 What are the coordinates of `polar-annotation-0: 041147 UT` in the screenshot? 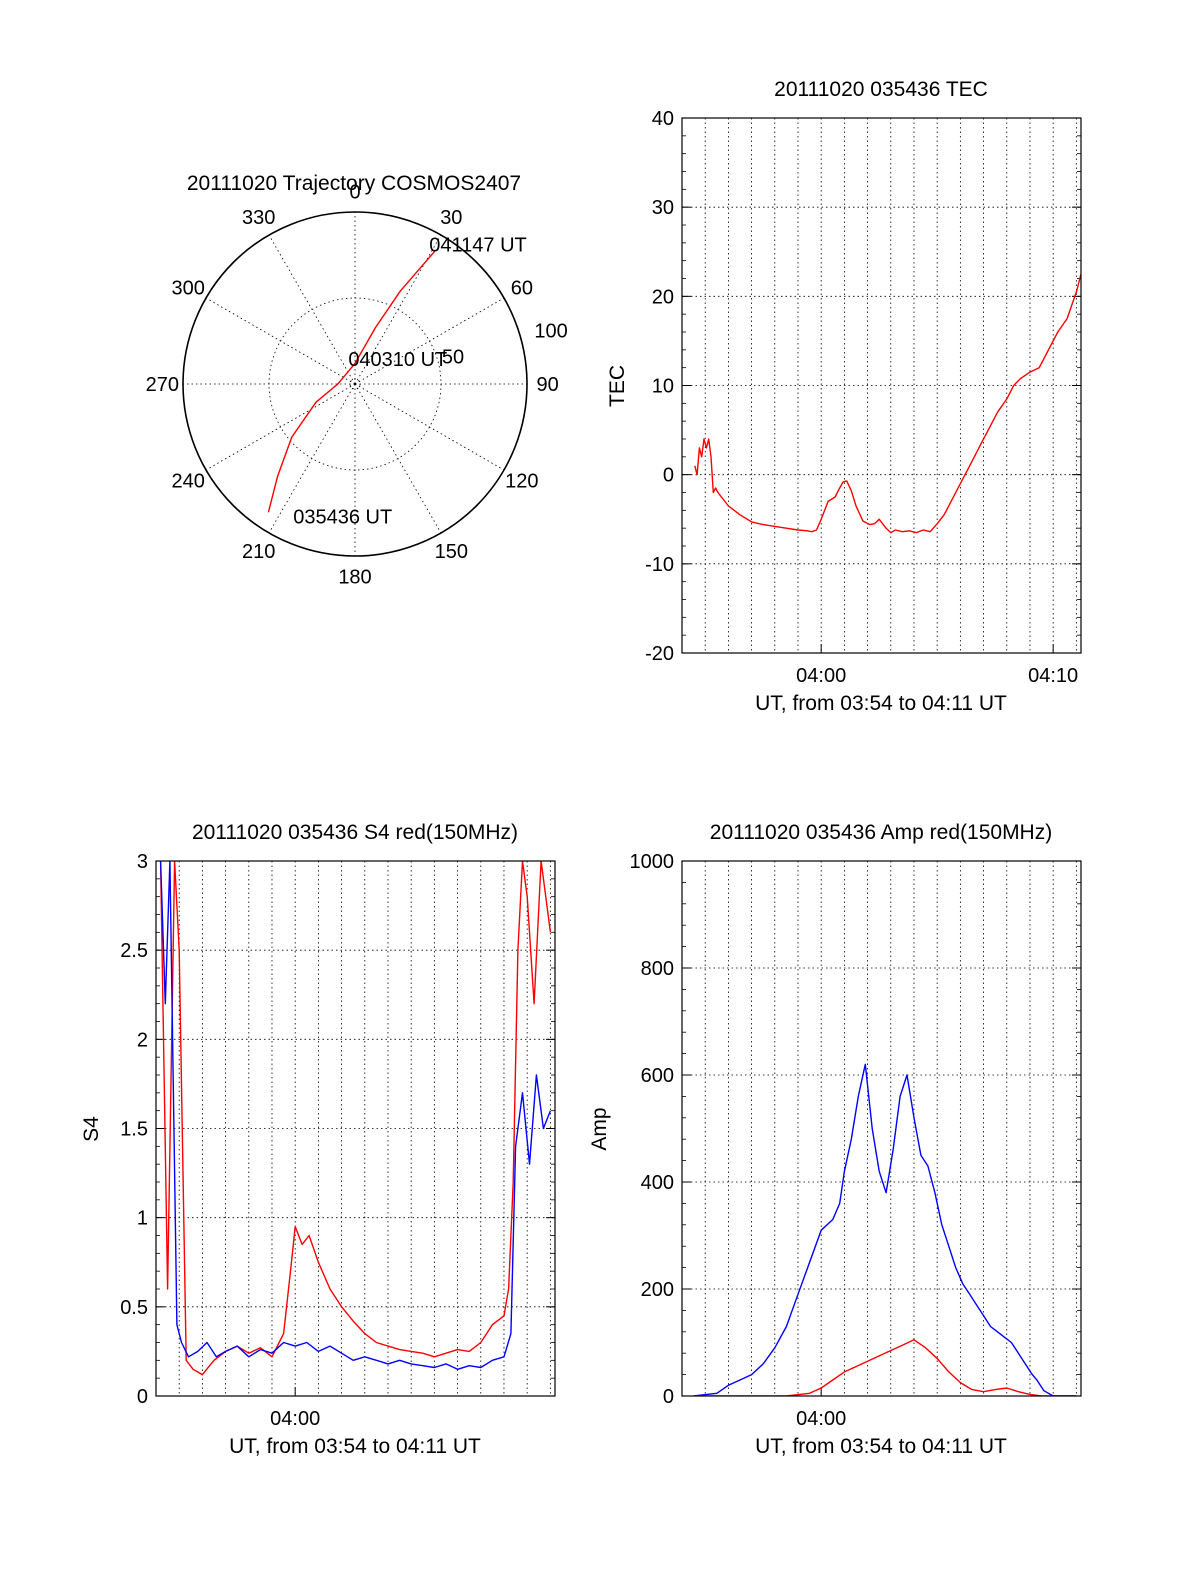 It's located at (477, 245).